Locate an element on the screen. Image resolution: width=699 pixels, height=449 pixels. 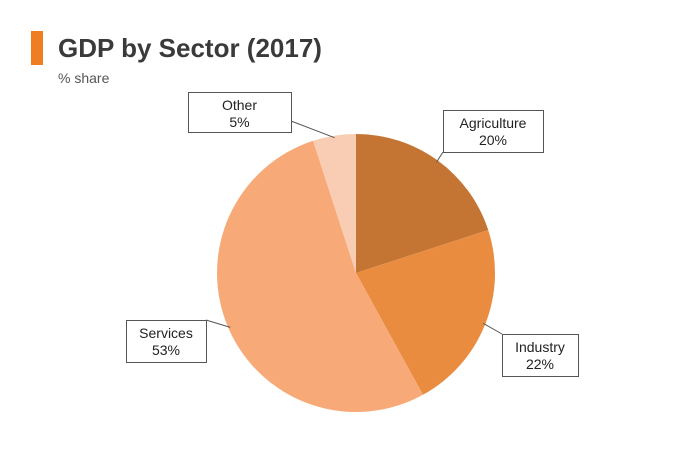
chart-title: GDP by Sector (2017) is located at coordinates (190, 48).